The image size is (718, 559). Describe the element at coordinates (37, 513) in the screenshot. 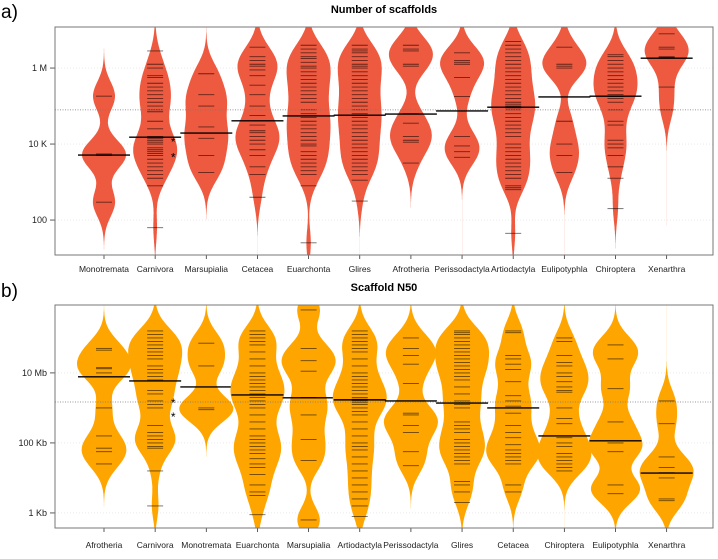

I see `y-tick-label: 1 Kb` at that location.